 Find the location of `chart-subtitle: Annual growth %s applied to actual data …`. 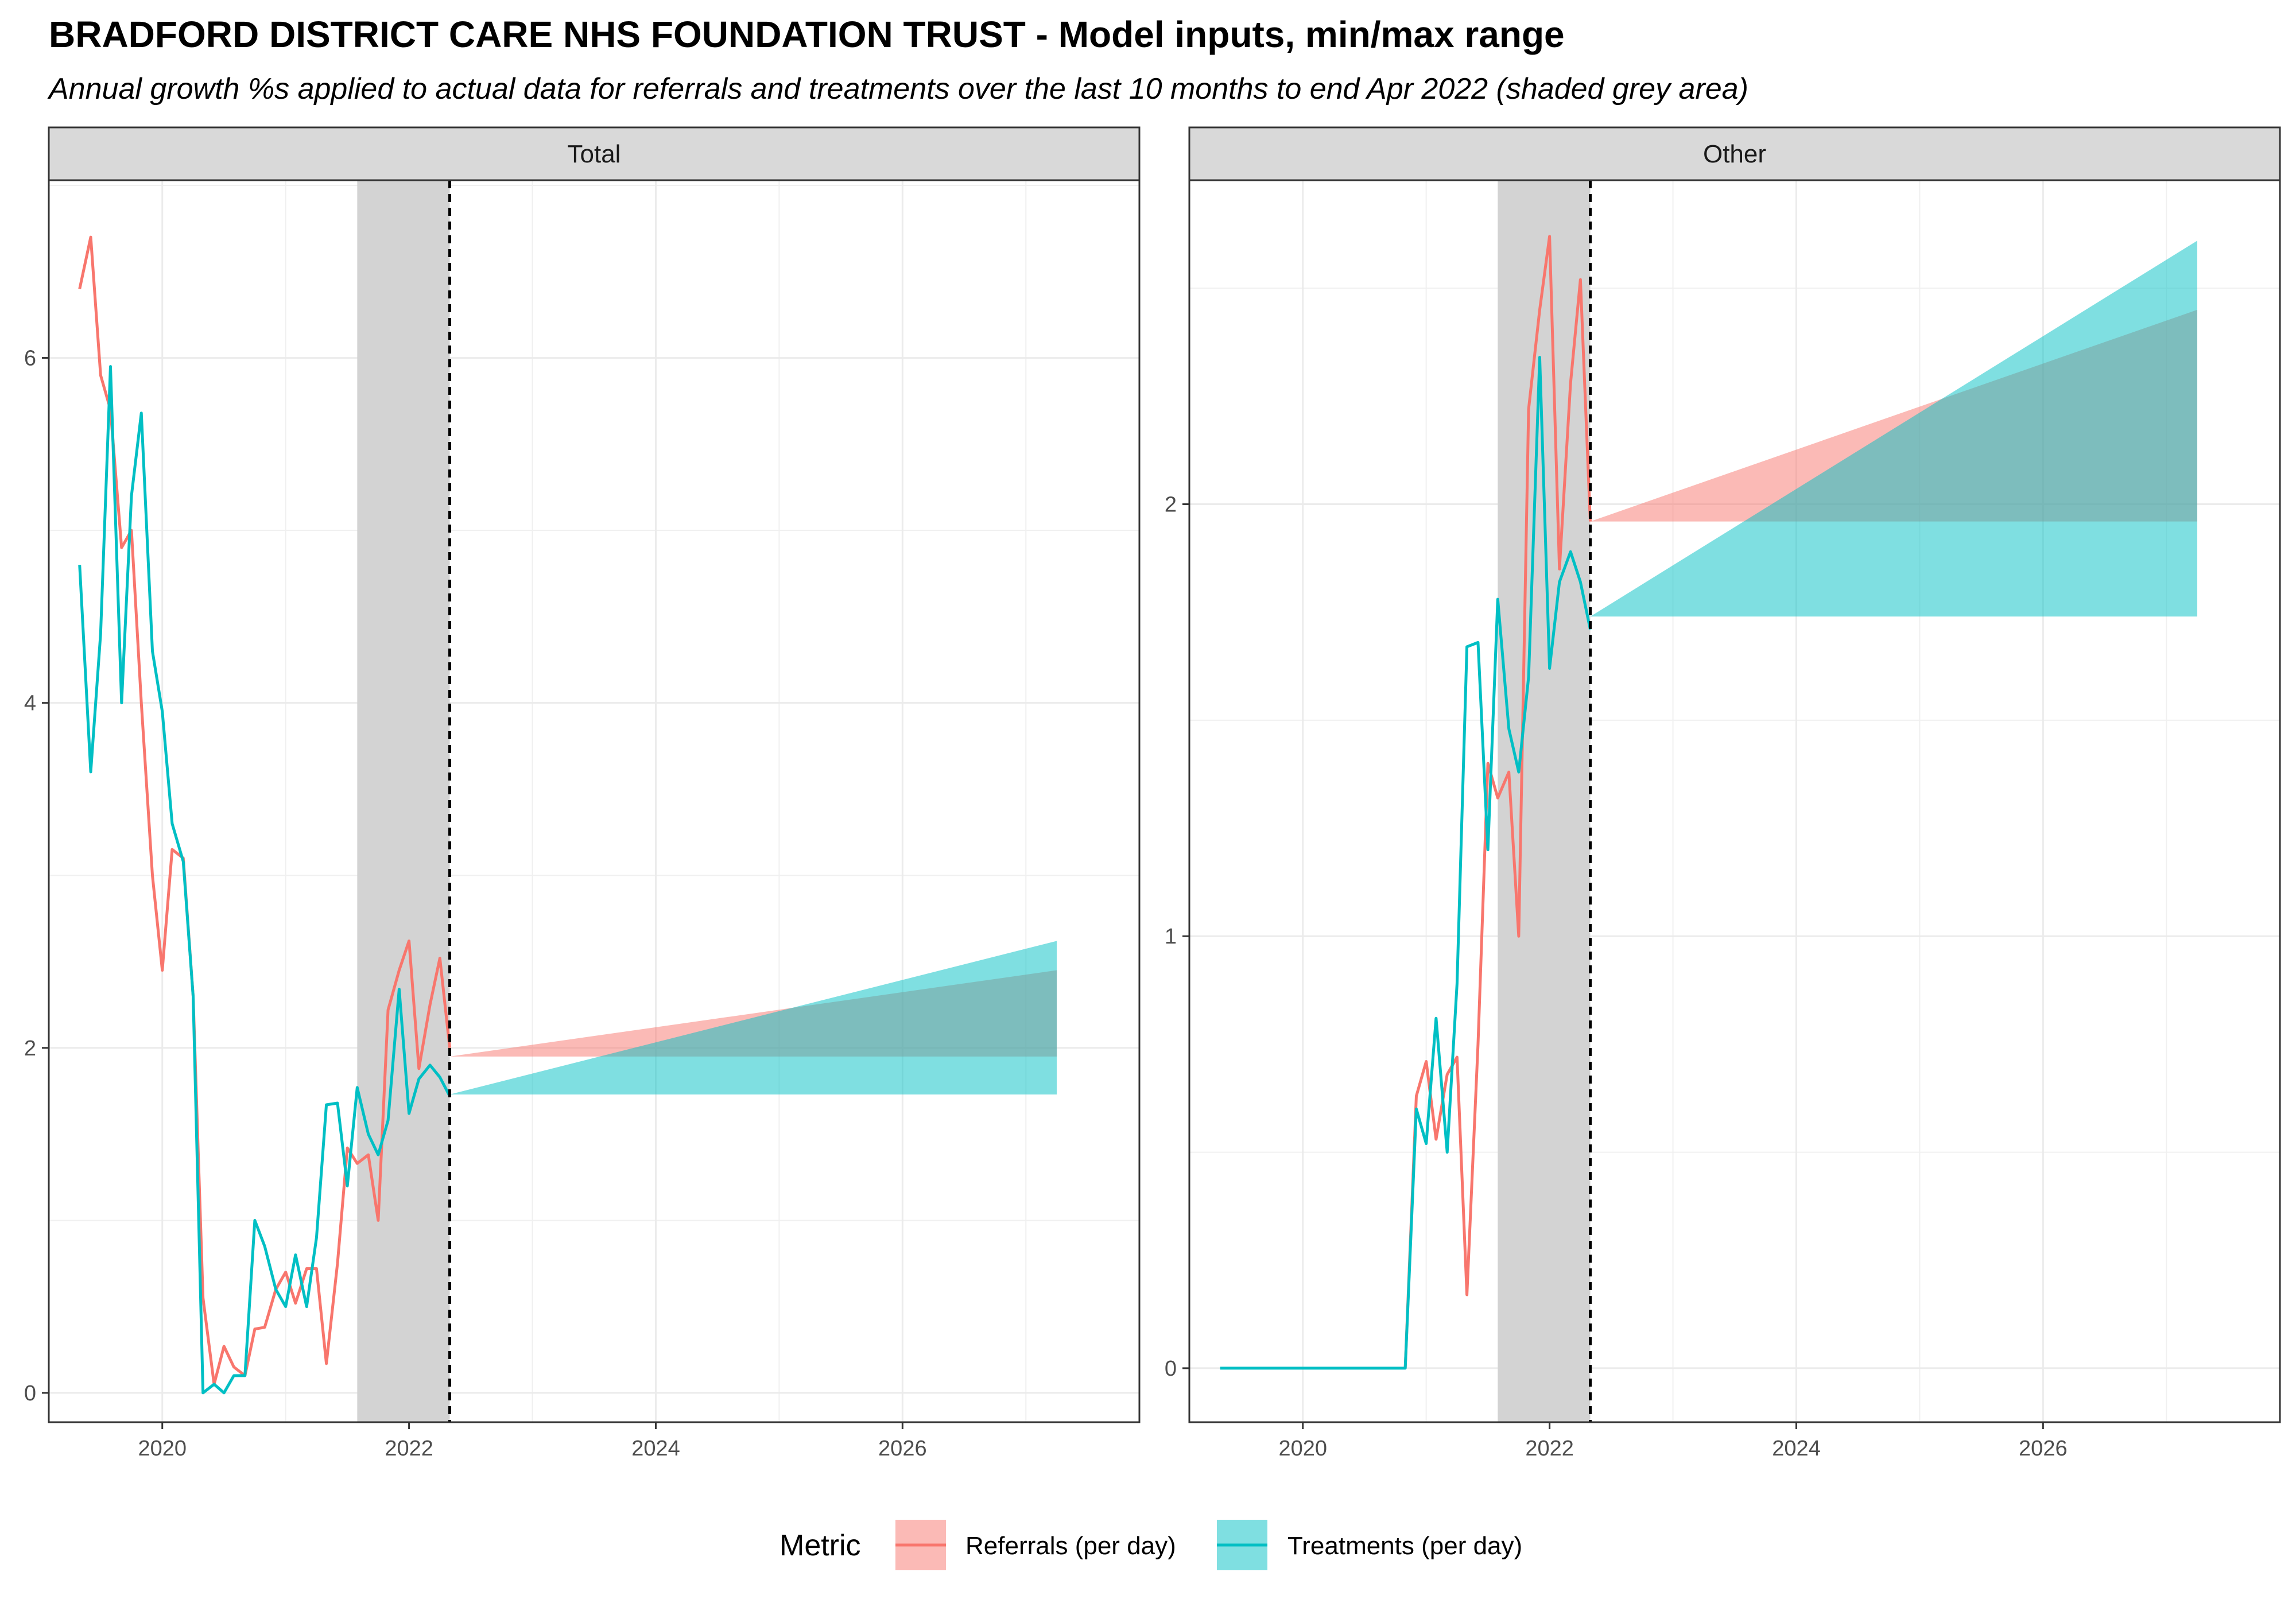

chart-subtitle: Annual growth %s applied to actual data … is located at coordinates (897, 89).